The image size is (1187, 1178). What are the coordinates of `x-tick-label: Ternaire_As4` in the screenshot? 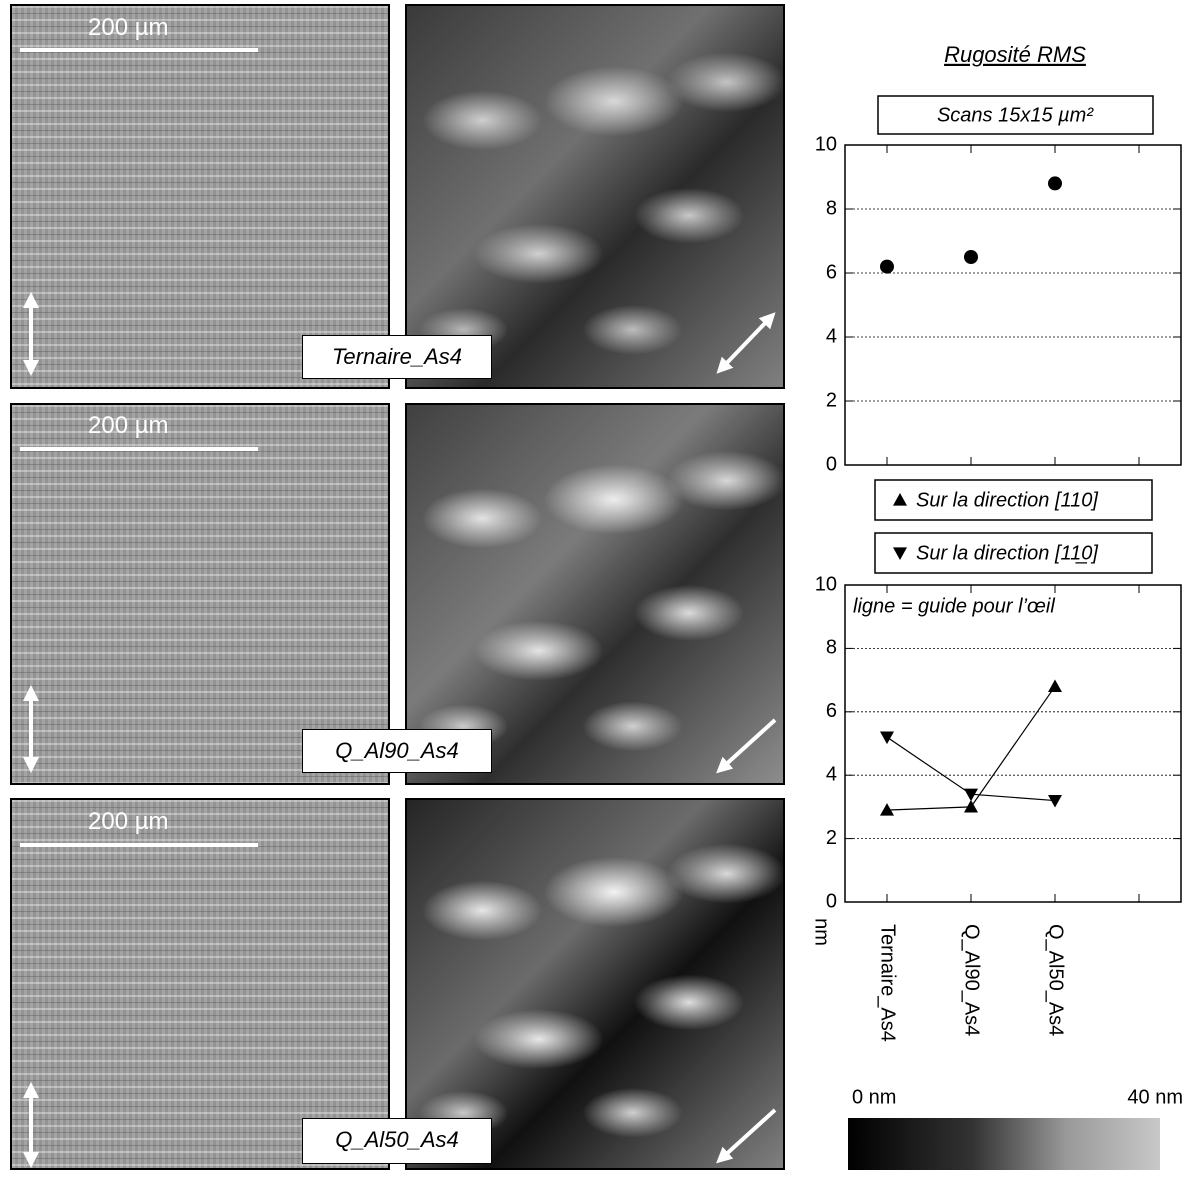 It's located at (888, 983).